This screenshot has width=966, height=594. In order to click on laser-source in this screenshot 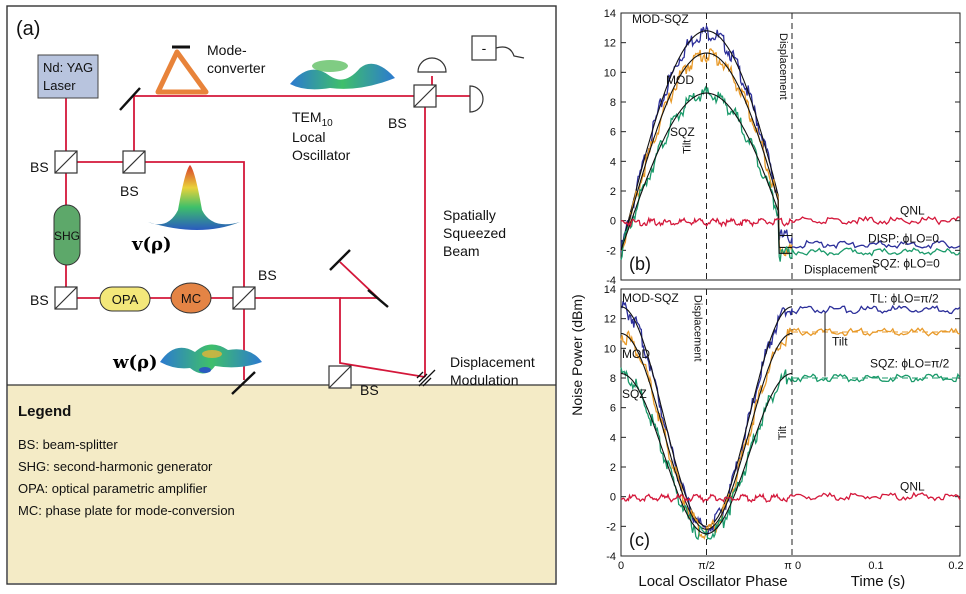, I will do `click(68, 76)`.